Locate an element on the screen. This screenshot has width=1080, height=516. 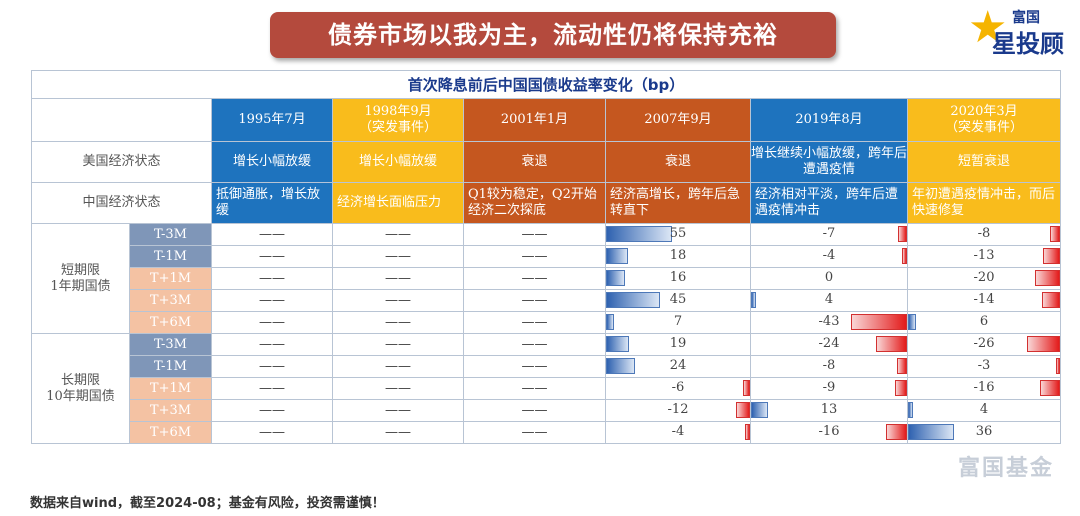
cn-economy-state: 年初遭遇疫情冲击，而后快速修复 is located at coordinates (984, 203).